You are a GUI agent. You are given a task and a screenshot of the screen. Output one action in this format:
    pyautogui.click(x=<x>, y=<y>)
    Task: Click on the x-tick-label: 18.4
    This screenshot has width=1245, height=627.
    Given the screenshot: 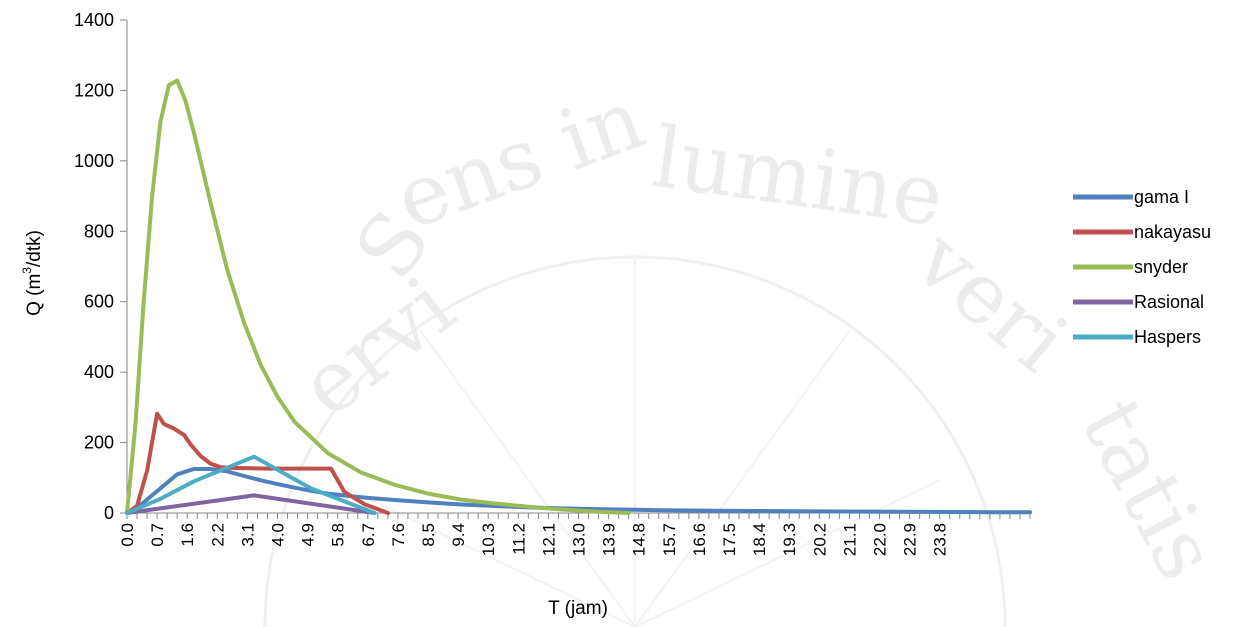 What is the action you would take?
    pyautogui.click(x=759, y=539)
    